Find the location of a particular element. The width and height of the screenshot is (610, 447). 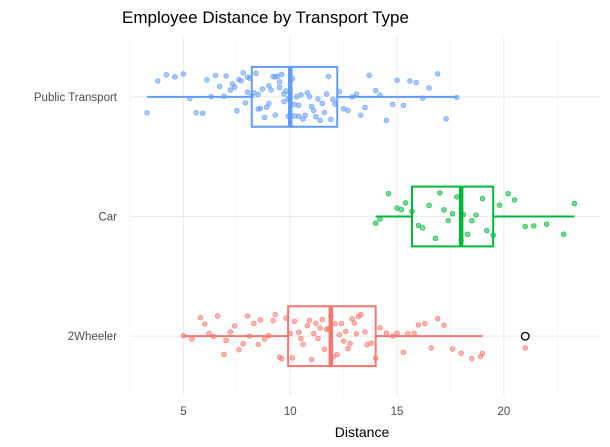

x-tick-label: 10 is located at coordinates (290, 412).